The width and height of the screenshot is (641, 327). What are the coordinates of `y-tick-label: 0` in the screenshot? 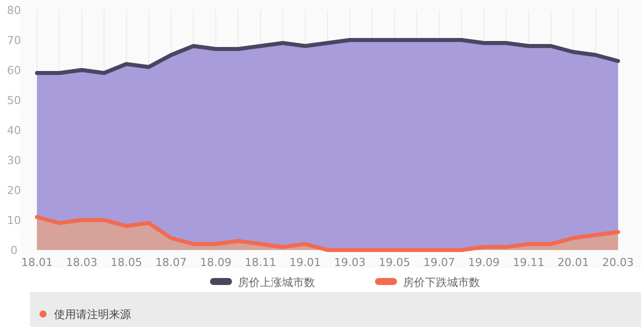 It's located at (14, 250).